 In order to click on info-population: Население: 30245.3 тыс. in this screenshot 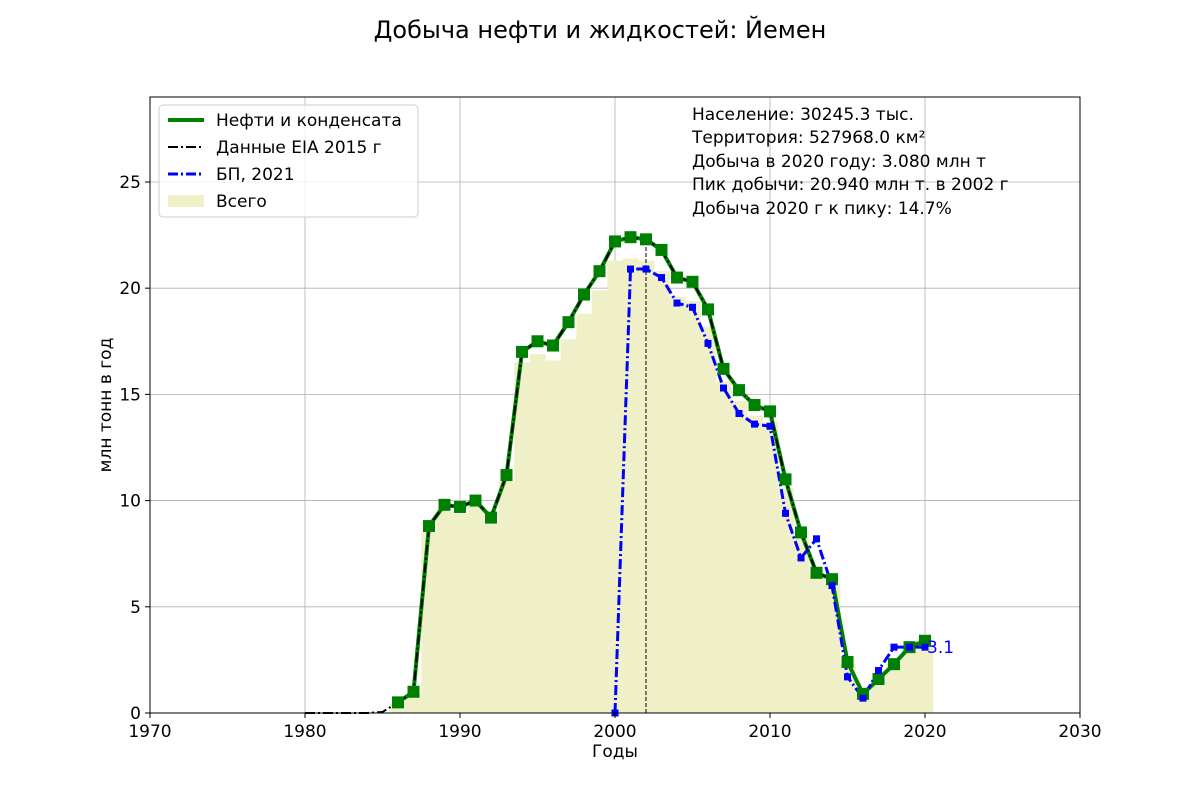, I will do `click(803, 115)`.